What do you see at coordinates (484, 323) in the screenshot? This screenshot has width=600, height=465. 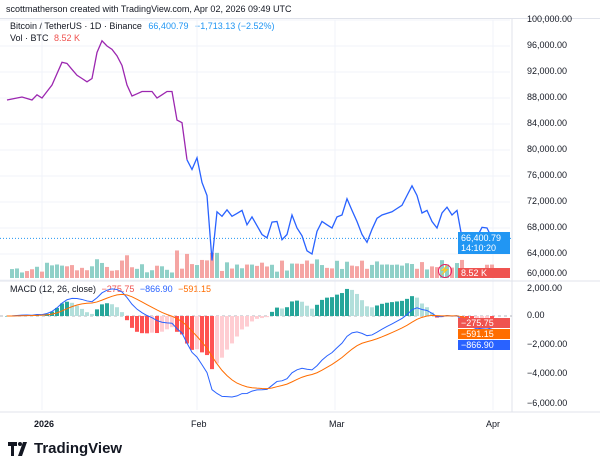 I see `macd-hist-tag: −275.75` at bounding box center [484, 323].